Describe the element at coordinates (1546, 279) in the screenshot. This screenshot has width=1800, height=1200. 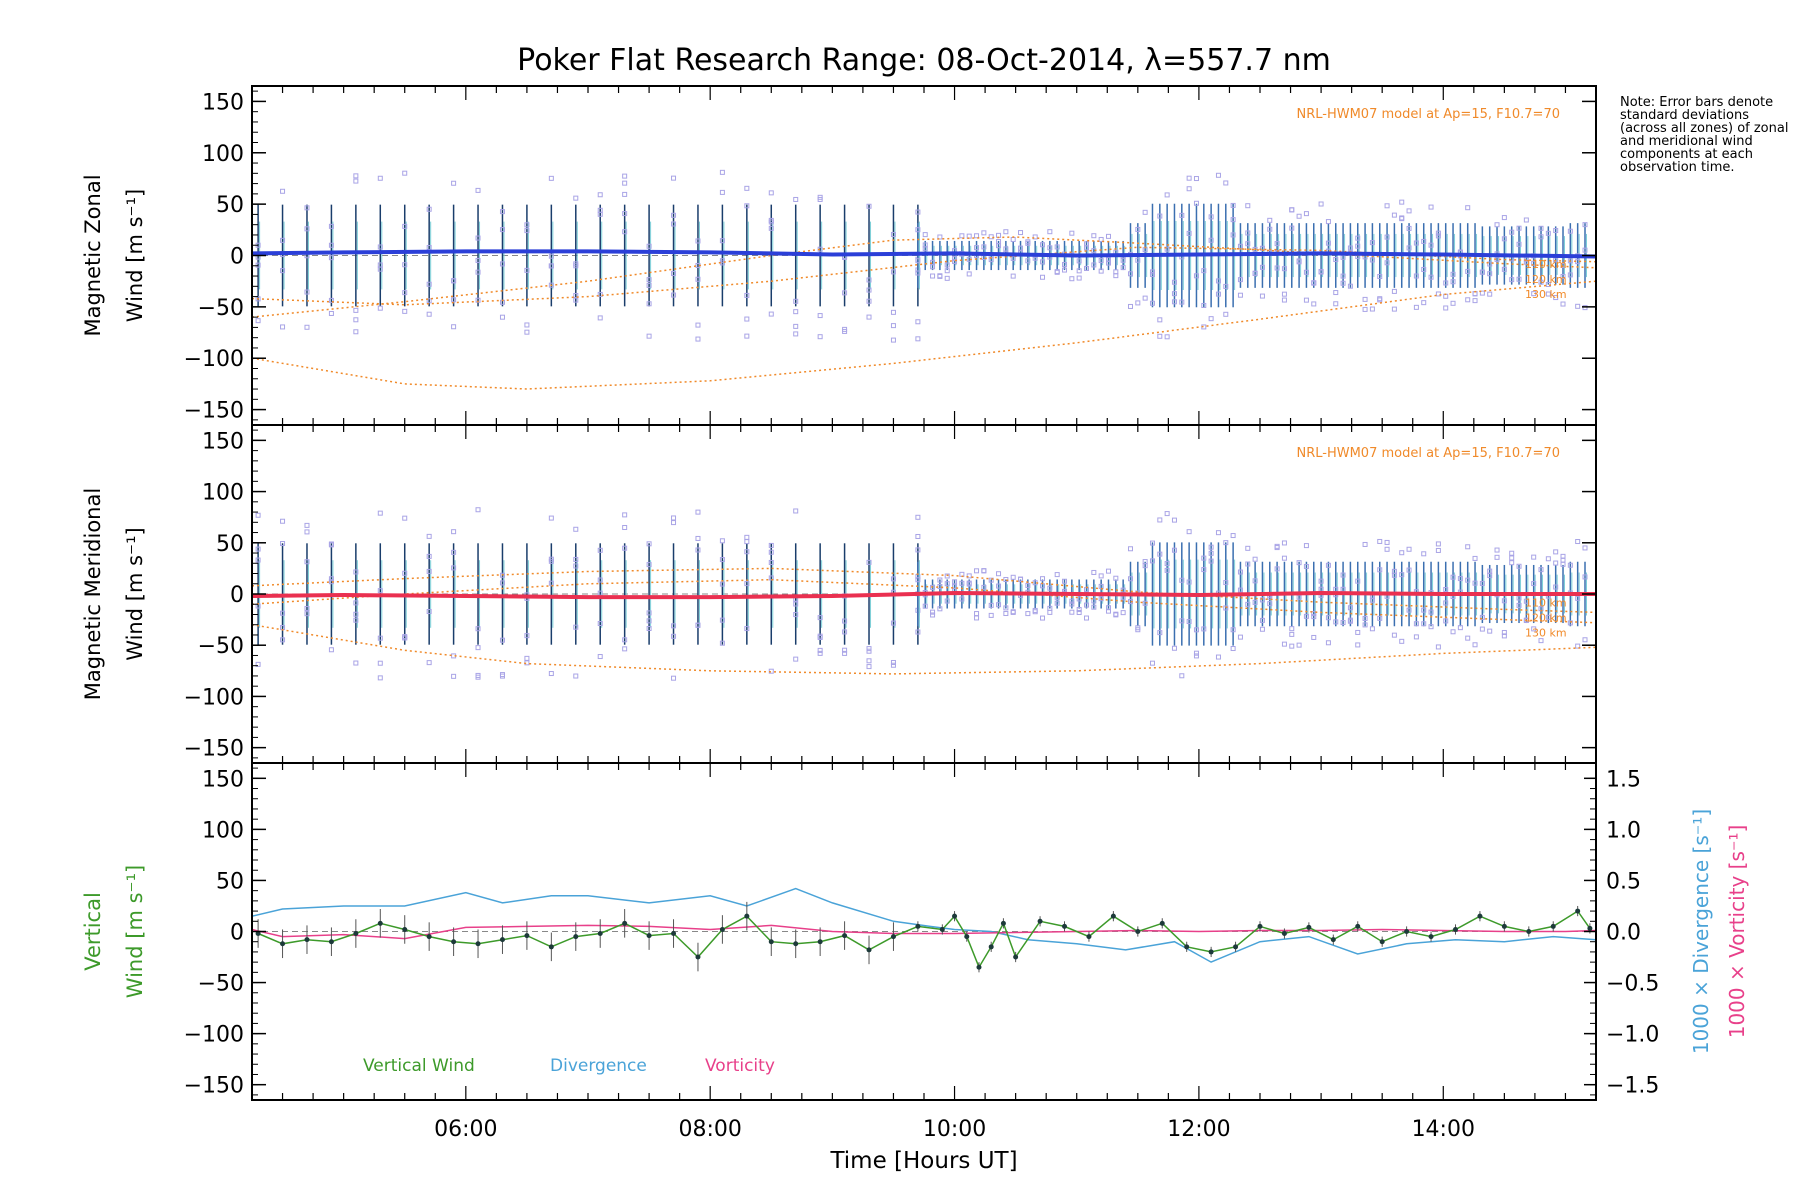
I see `model-height-label: 120 km` at that location.